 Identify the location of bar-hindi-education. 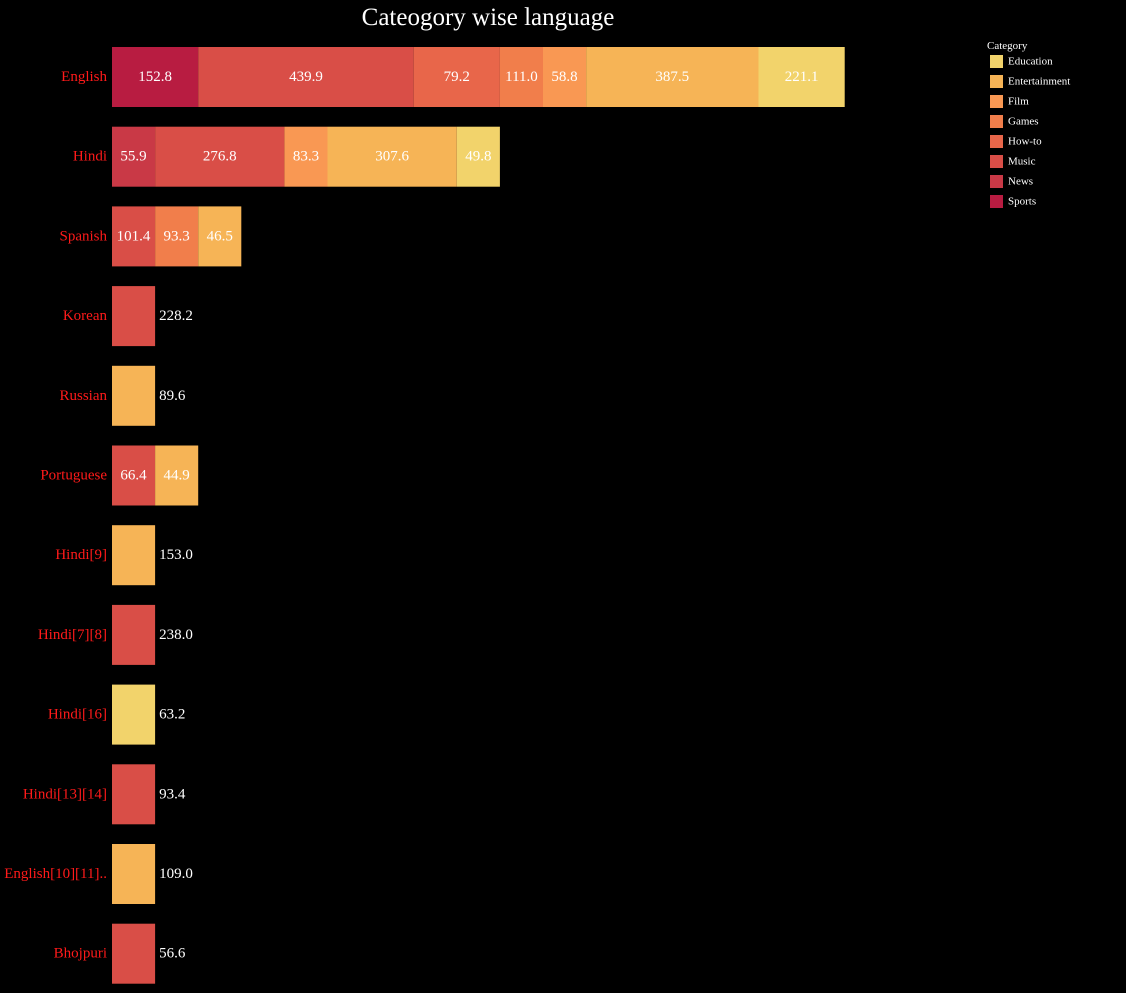
(478, 156).